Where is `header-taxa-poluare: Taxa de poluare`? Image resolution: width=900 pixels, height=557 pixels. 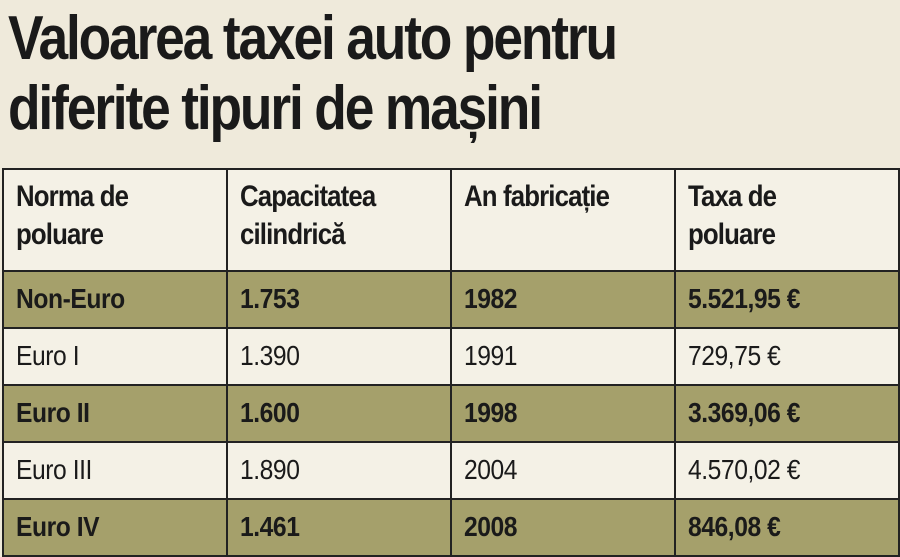 header-taxa-poluare: Taxa de poluare is located at coordinates (787, 220).